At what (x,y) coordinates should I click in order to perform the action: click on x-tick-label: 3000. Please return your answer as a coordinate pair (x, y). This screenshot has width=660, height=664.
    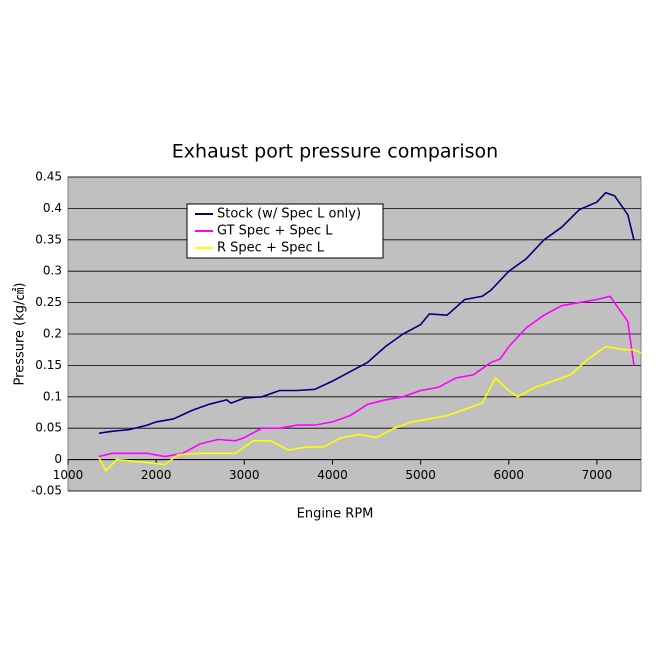
    Looking at the image, I should click on (244, 475).